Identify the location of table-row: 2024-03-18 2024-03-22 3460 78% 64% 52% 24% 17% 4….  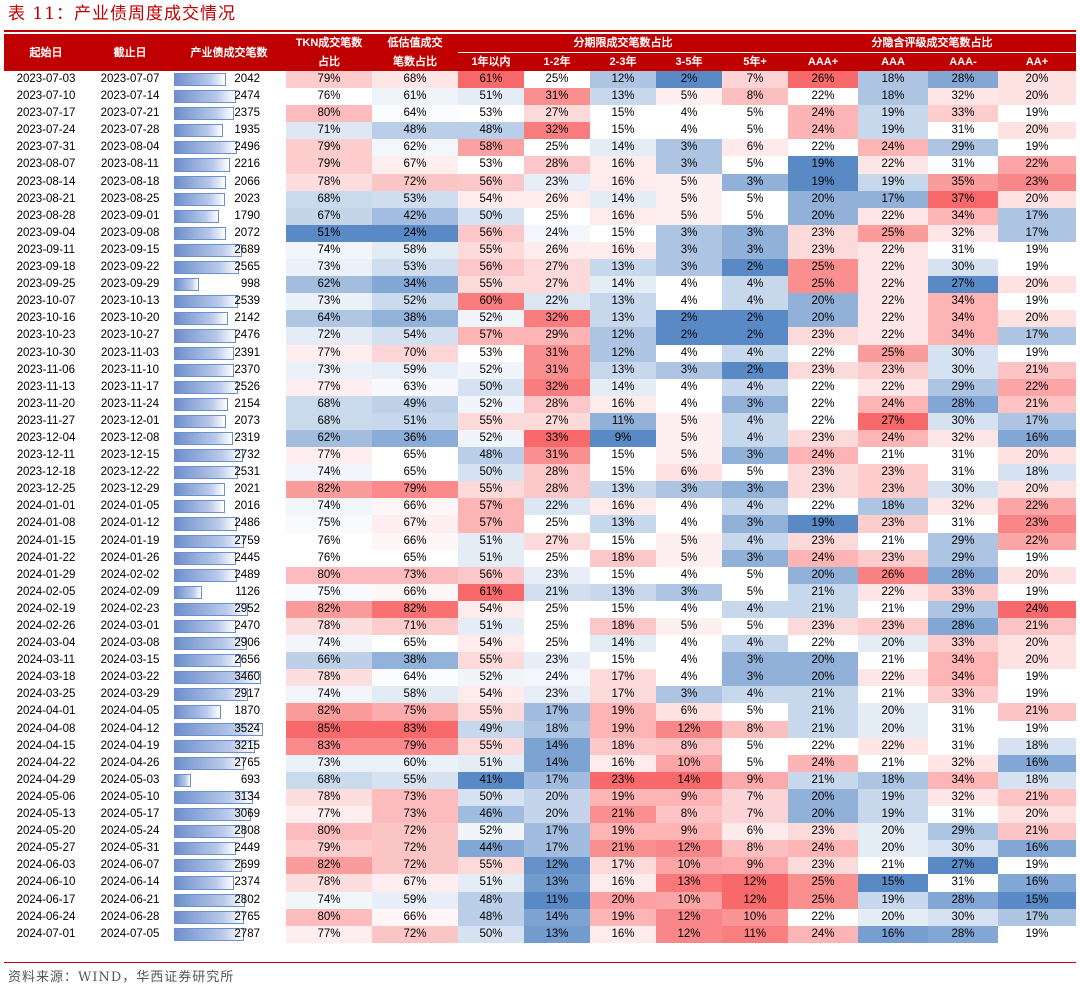
(540, 678).